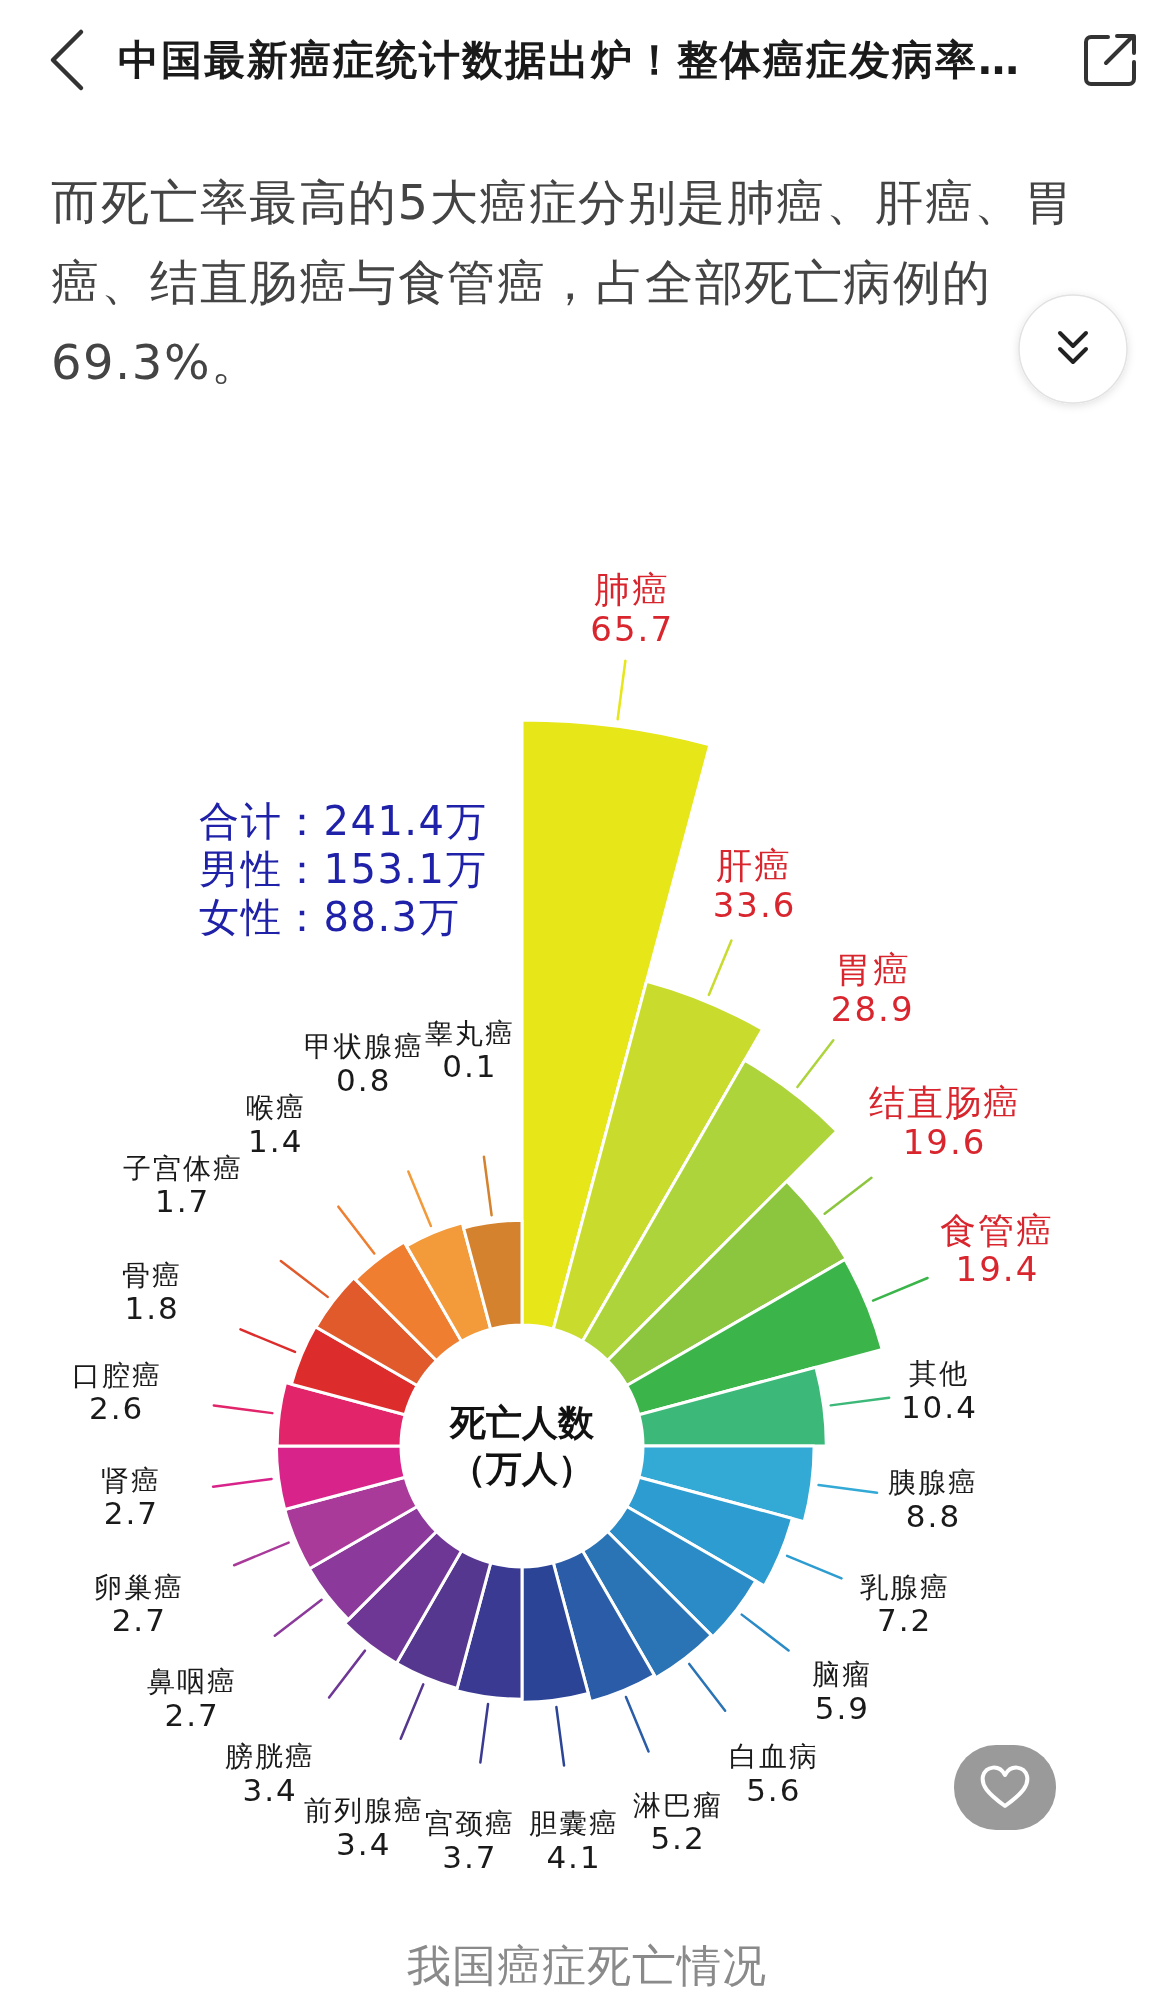  What do you see at coordinates (754, 866) in the screenshot?
I see `category-label: 肝癌` at bounding box center [754, 866].